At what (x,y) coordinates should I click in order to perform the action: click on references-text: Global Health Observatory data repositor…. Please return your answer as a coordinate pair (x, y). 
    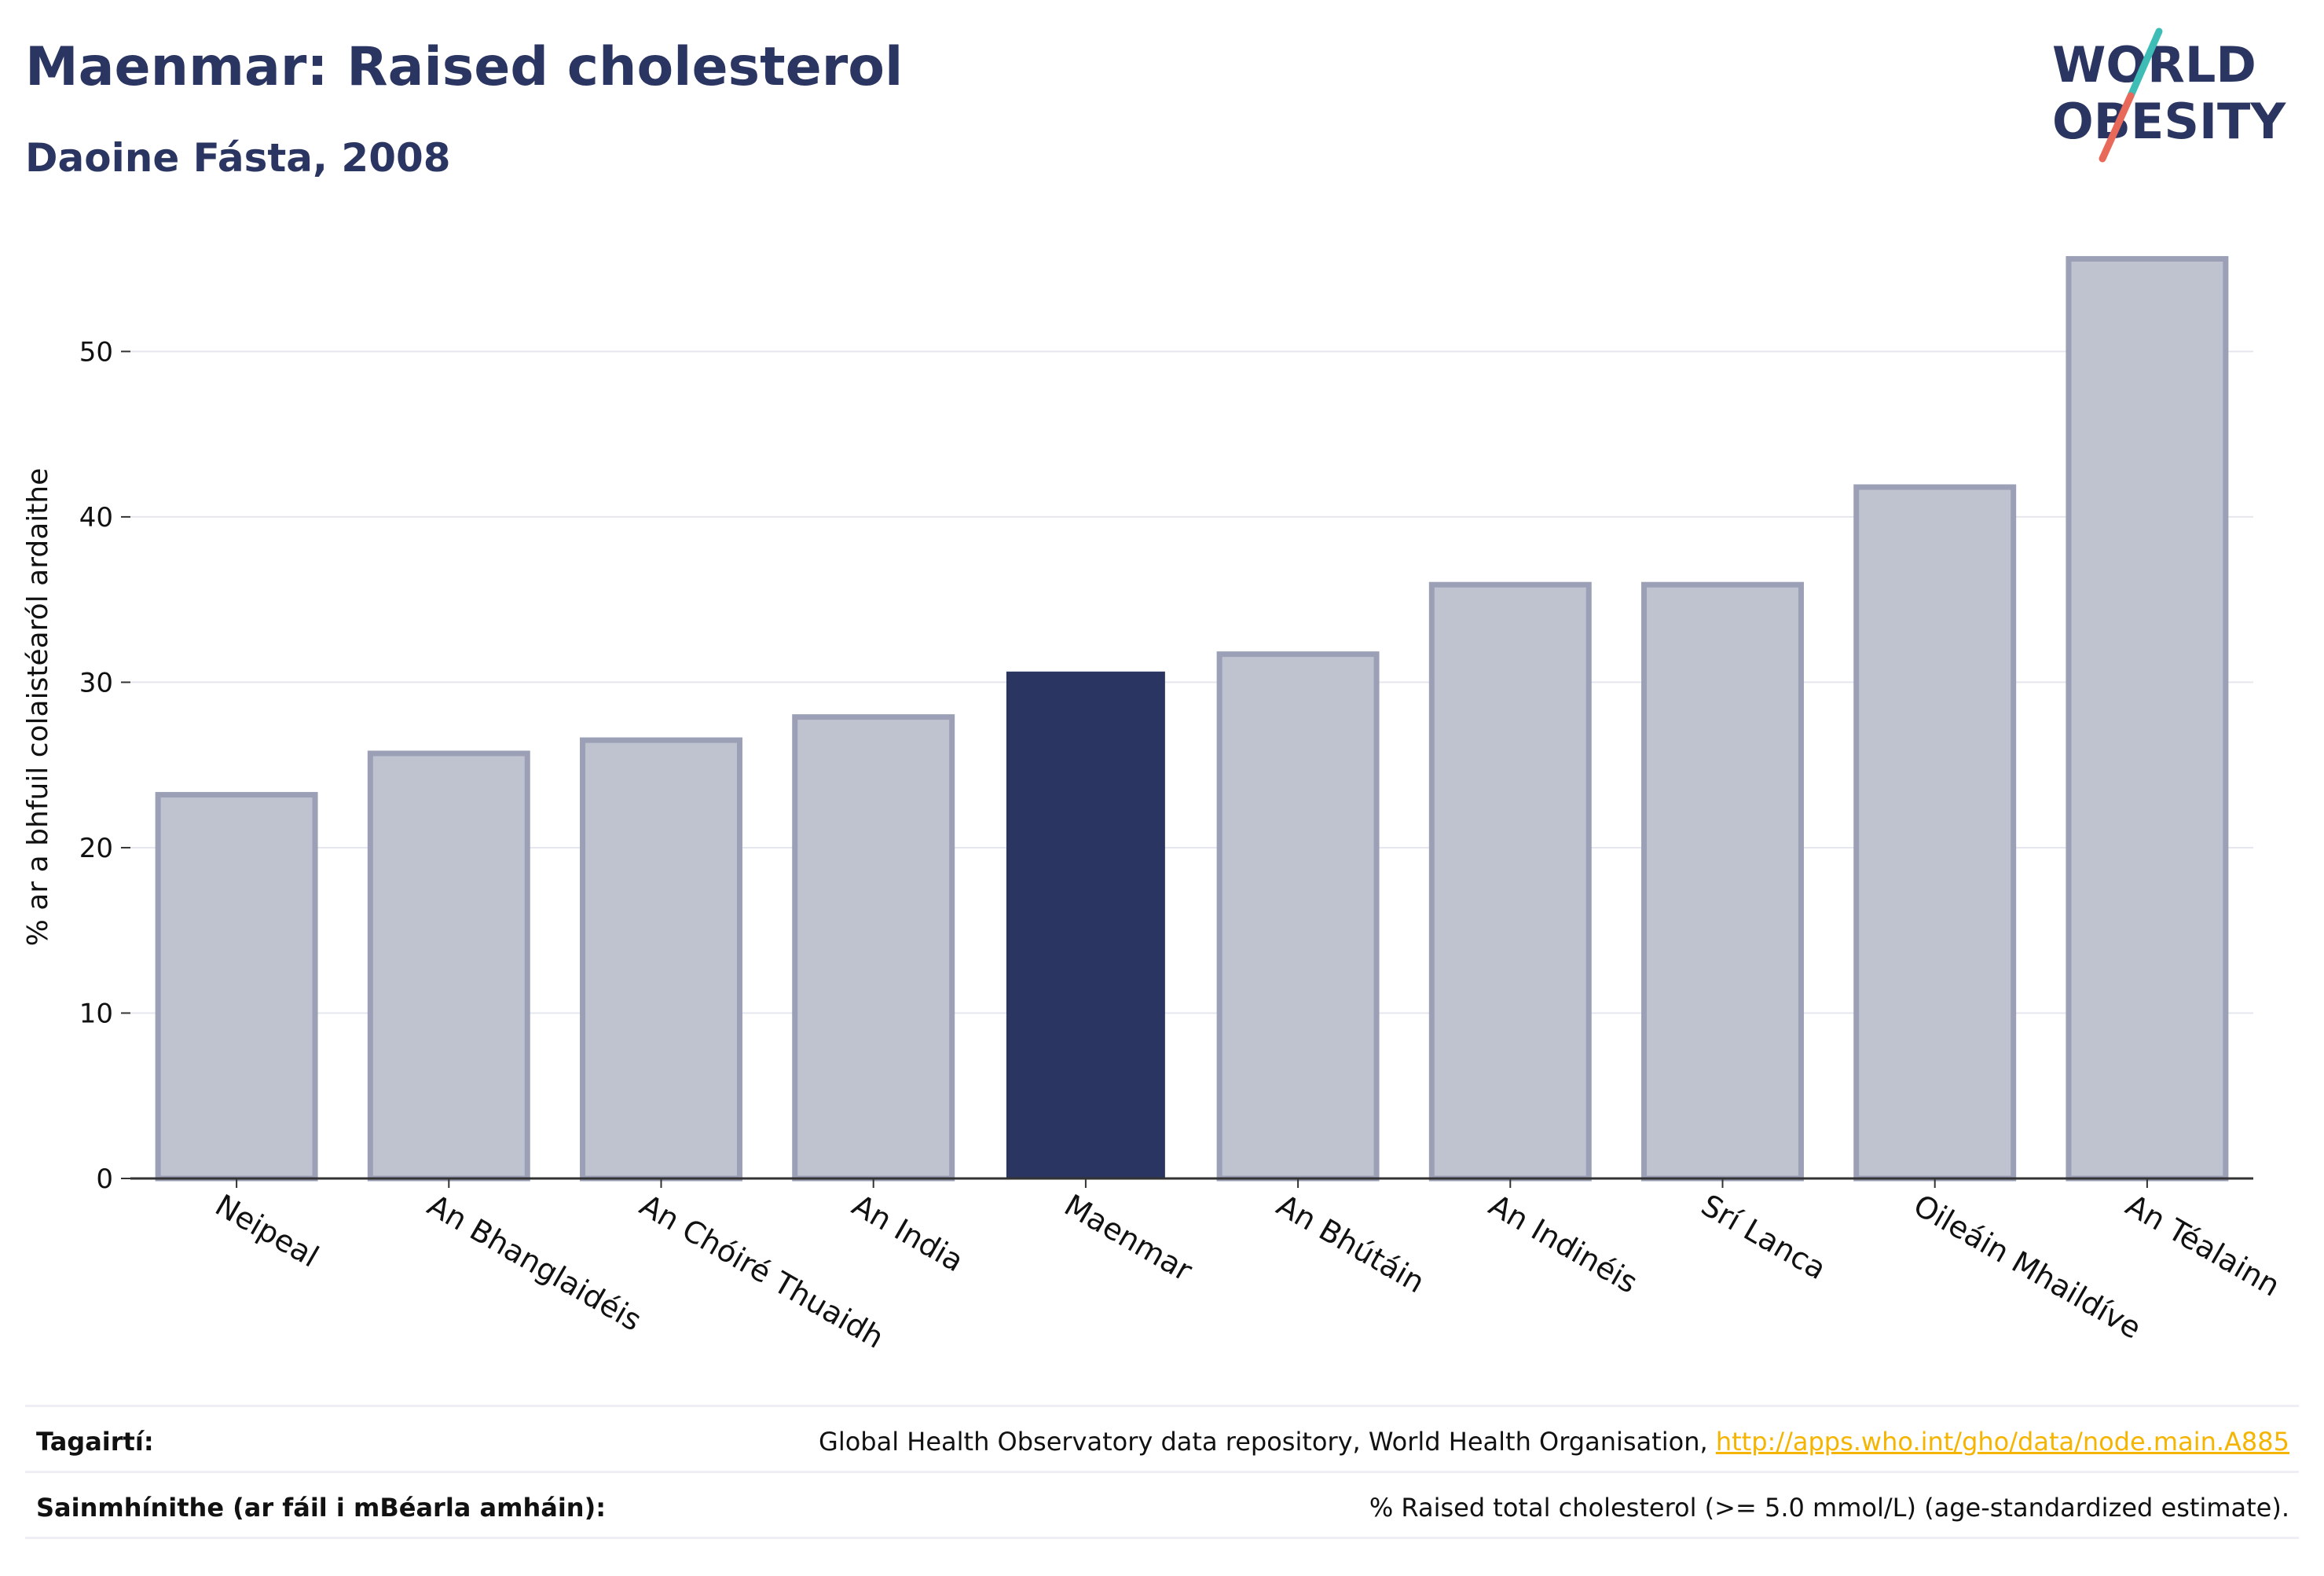
    Looking at the image, I should click on (1267, 1442).